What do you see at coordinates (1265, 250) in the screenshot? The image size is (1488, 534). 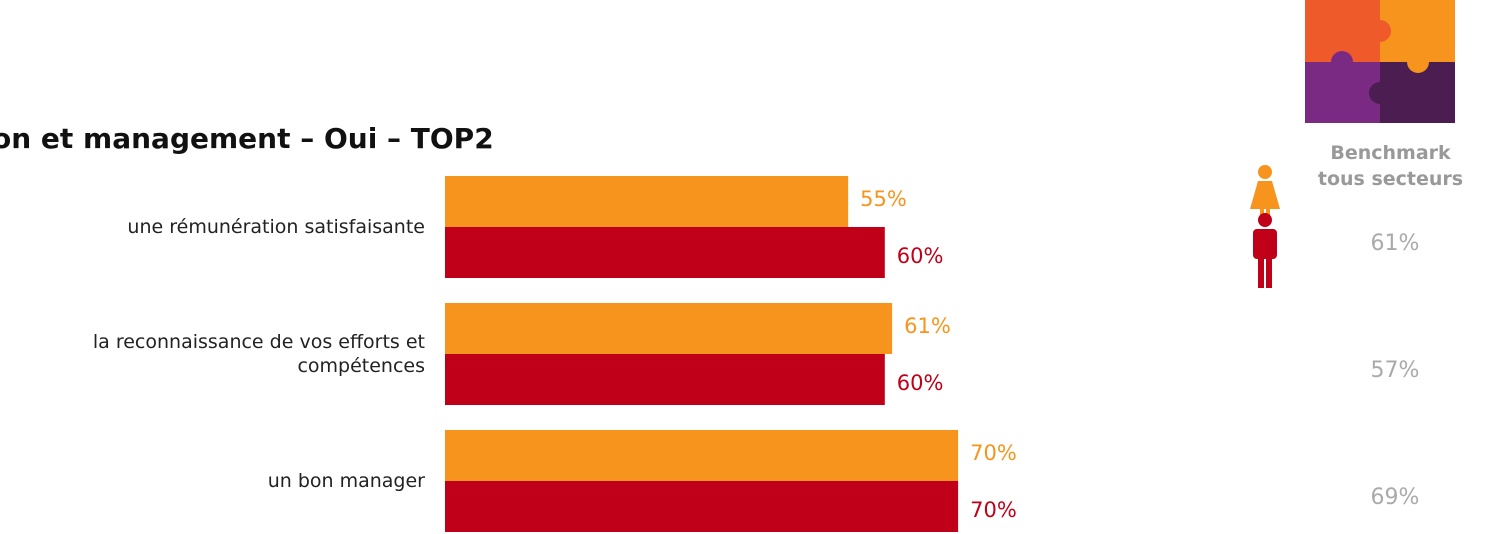 I see `man-icon` at bounding box center [1265, 250].